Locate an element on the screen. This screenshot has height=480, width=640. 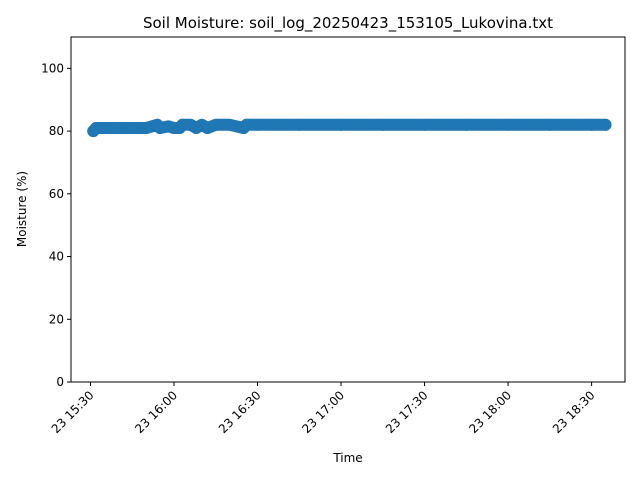
x-tick-label: 23 16:30 is located at coordinates (240, 412).